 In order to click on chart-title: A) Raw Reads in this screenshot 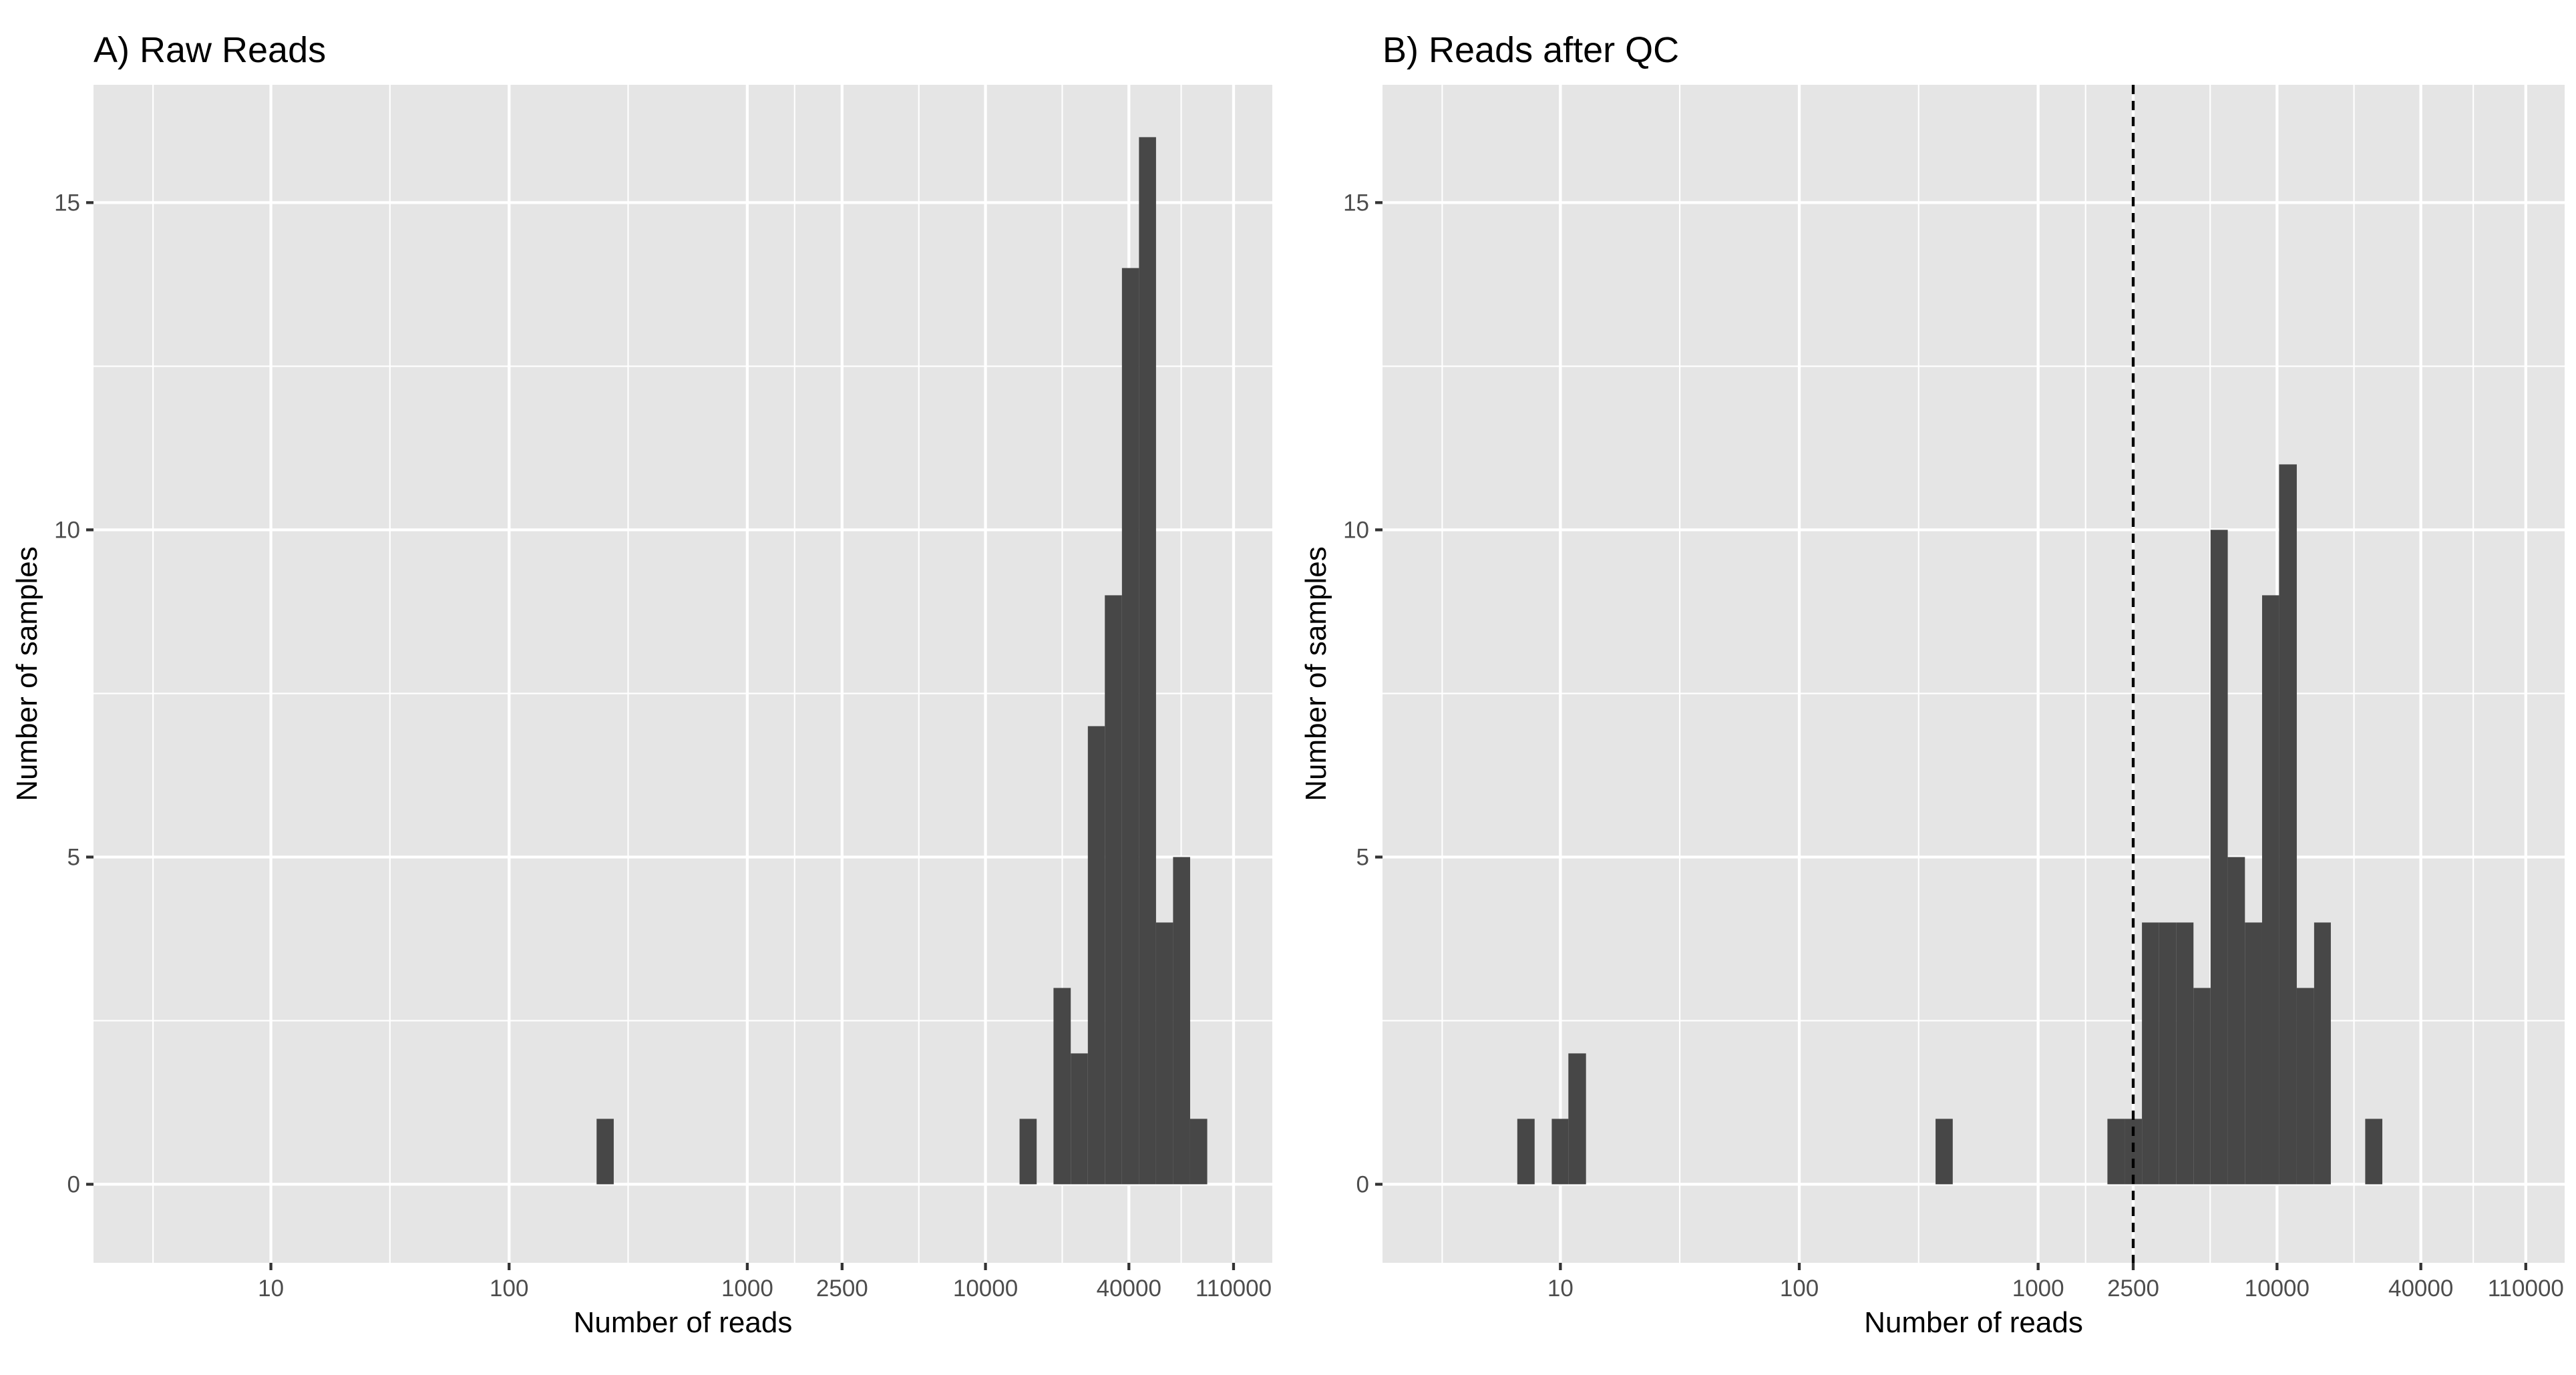, I will do `click(210, 50)`.